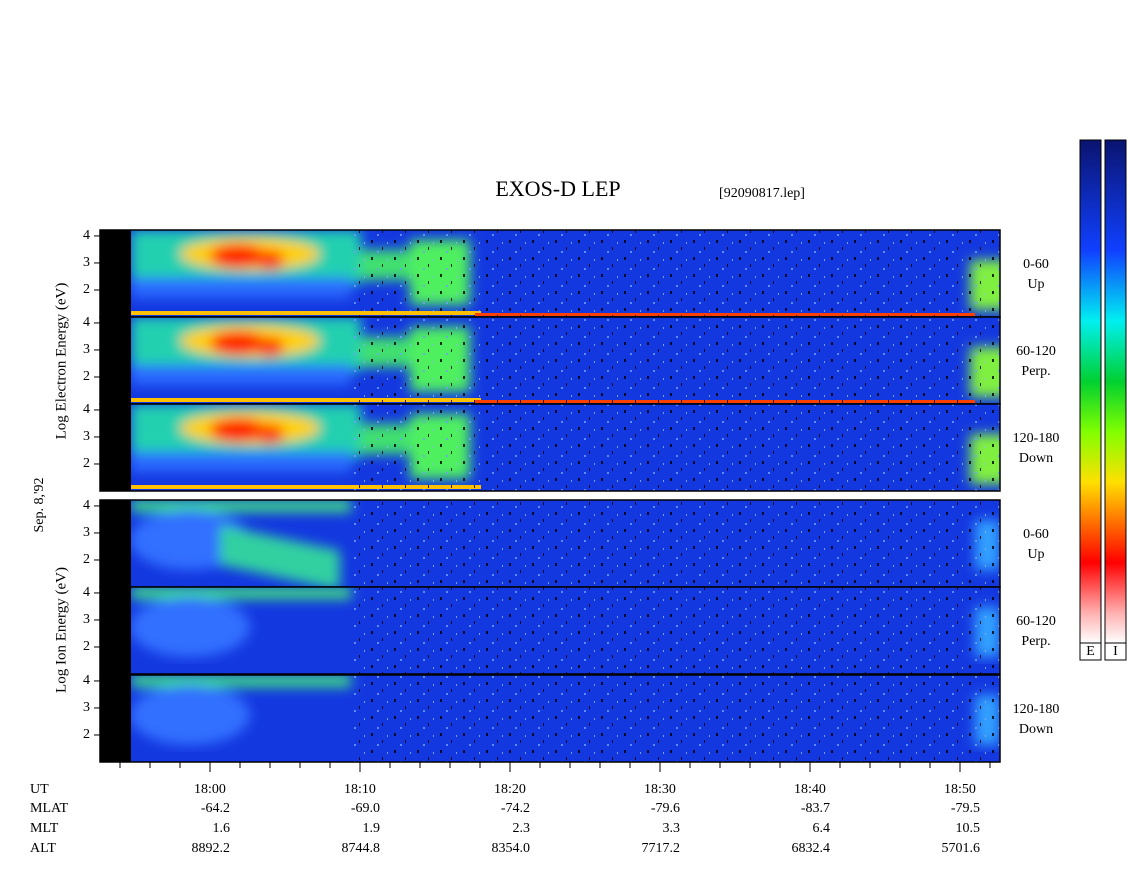 This screenshot has height=880, width=1130. Describe the element at coordinates (960, 789) in the screenshot. I see `ephemeris-value: 18:50` at that location.